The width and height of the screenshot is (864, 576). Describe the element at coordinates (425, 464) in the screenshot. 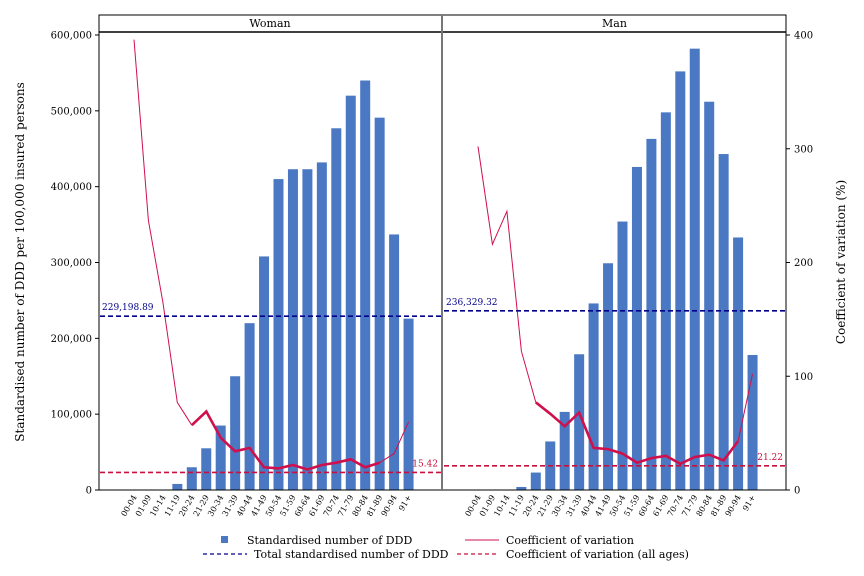

I see `cv-all-label-woman: 15.42` at that location.